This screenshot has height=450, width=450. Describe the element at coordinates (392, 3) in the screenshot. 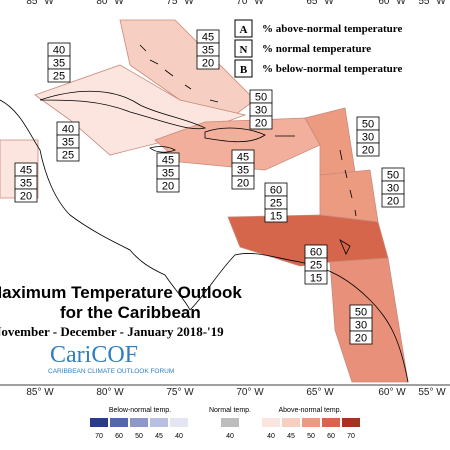

I see `lon-label: 60° W` at that location.